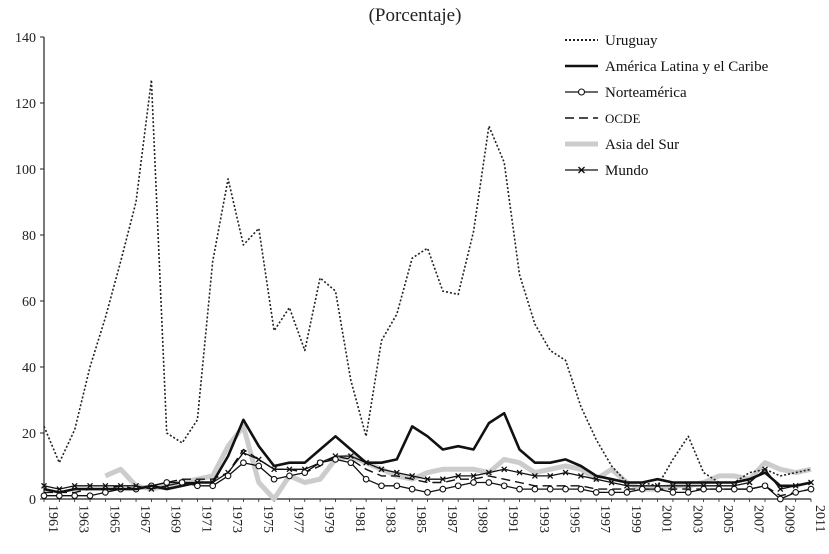 Image resolution: width=829 pixels, height=554 pixels. What do you see at coordinates (631, 41) in the screenshot?
I see `legend-label: Uruguay` at bounding box center [631, 41].